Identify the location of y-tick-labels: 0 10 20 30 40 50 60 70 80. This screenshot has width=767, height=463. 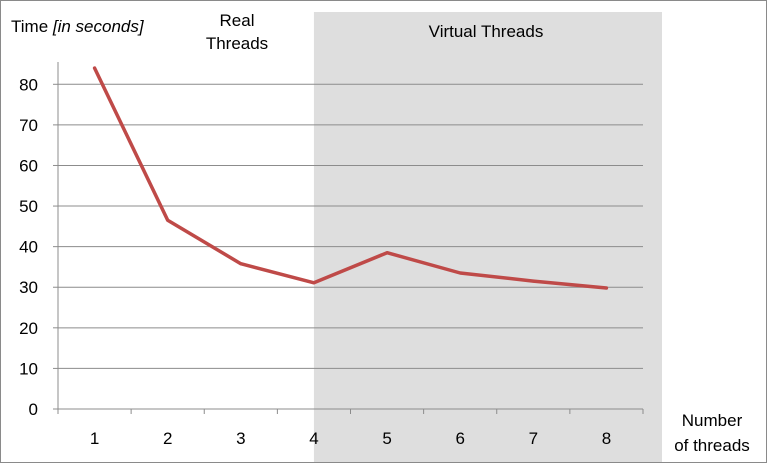
(28, 247).